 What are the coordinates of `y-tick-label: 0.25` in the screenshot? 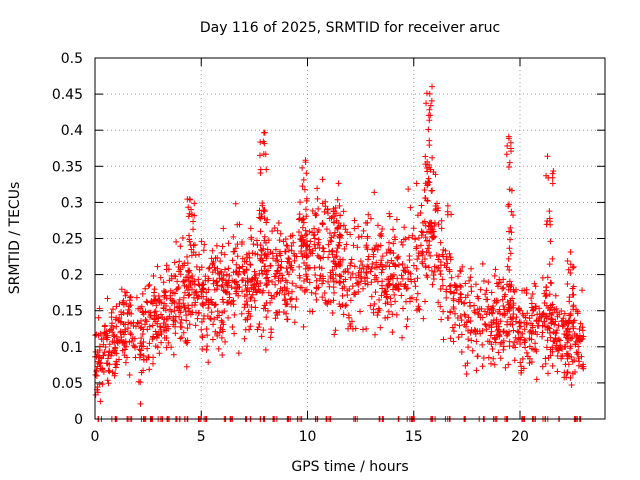 It's located at (67, 240).